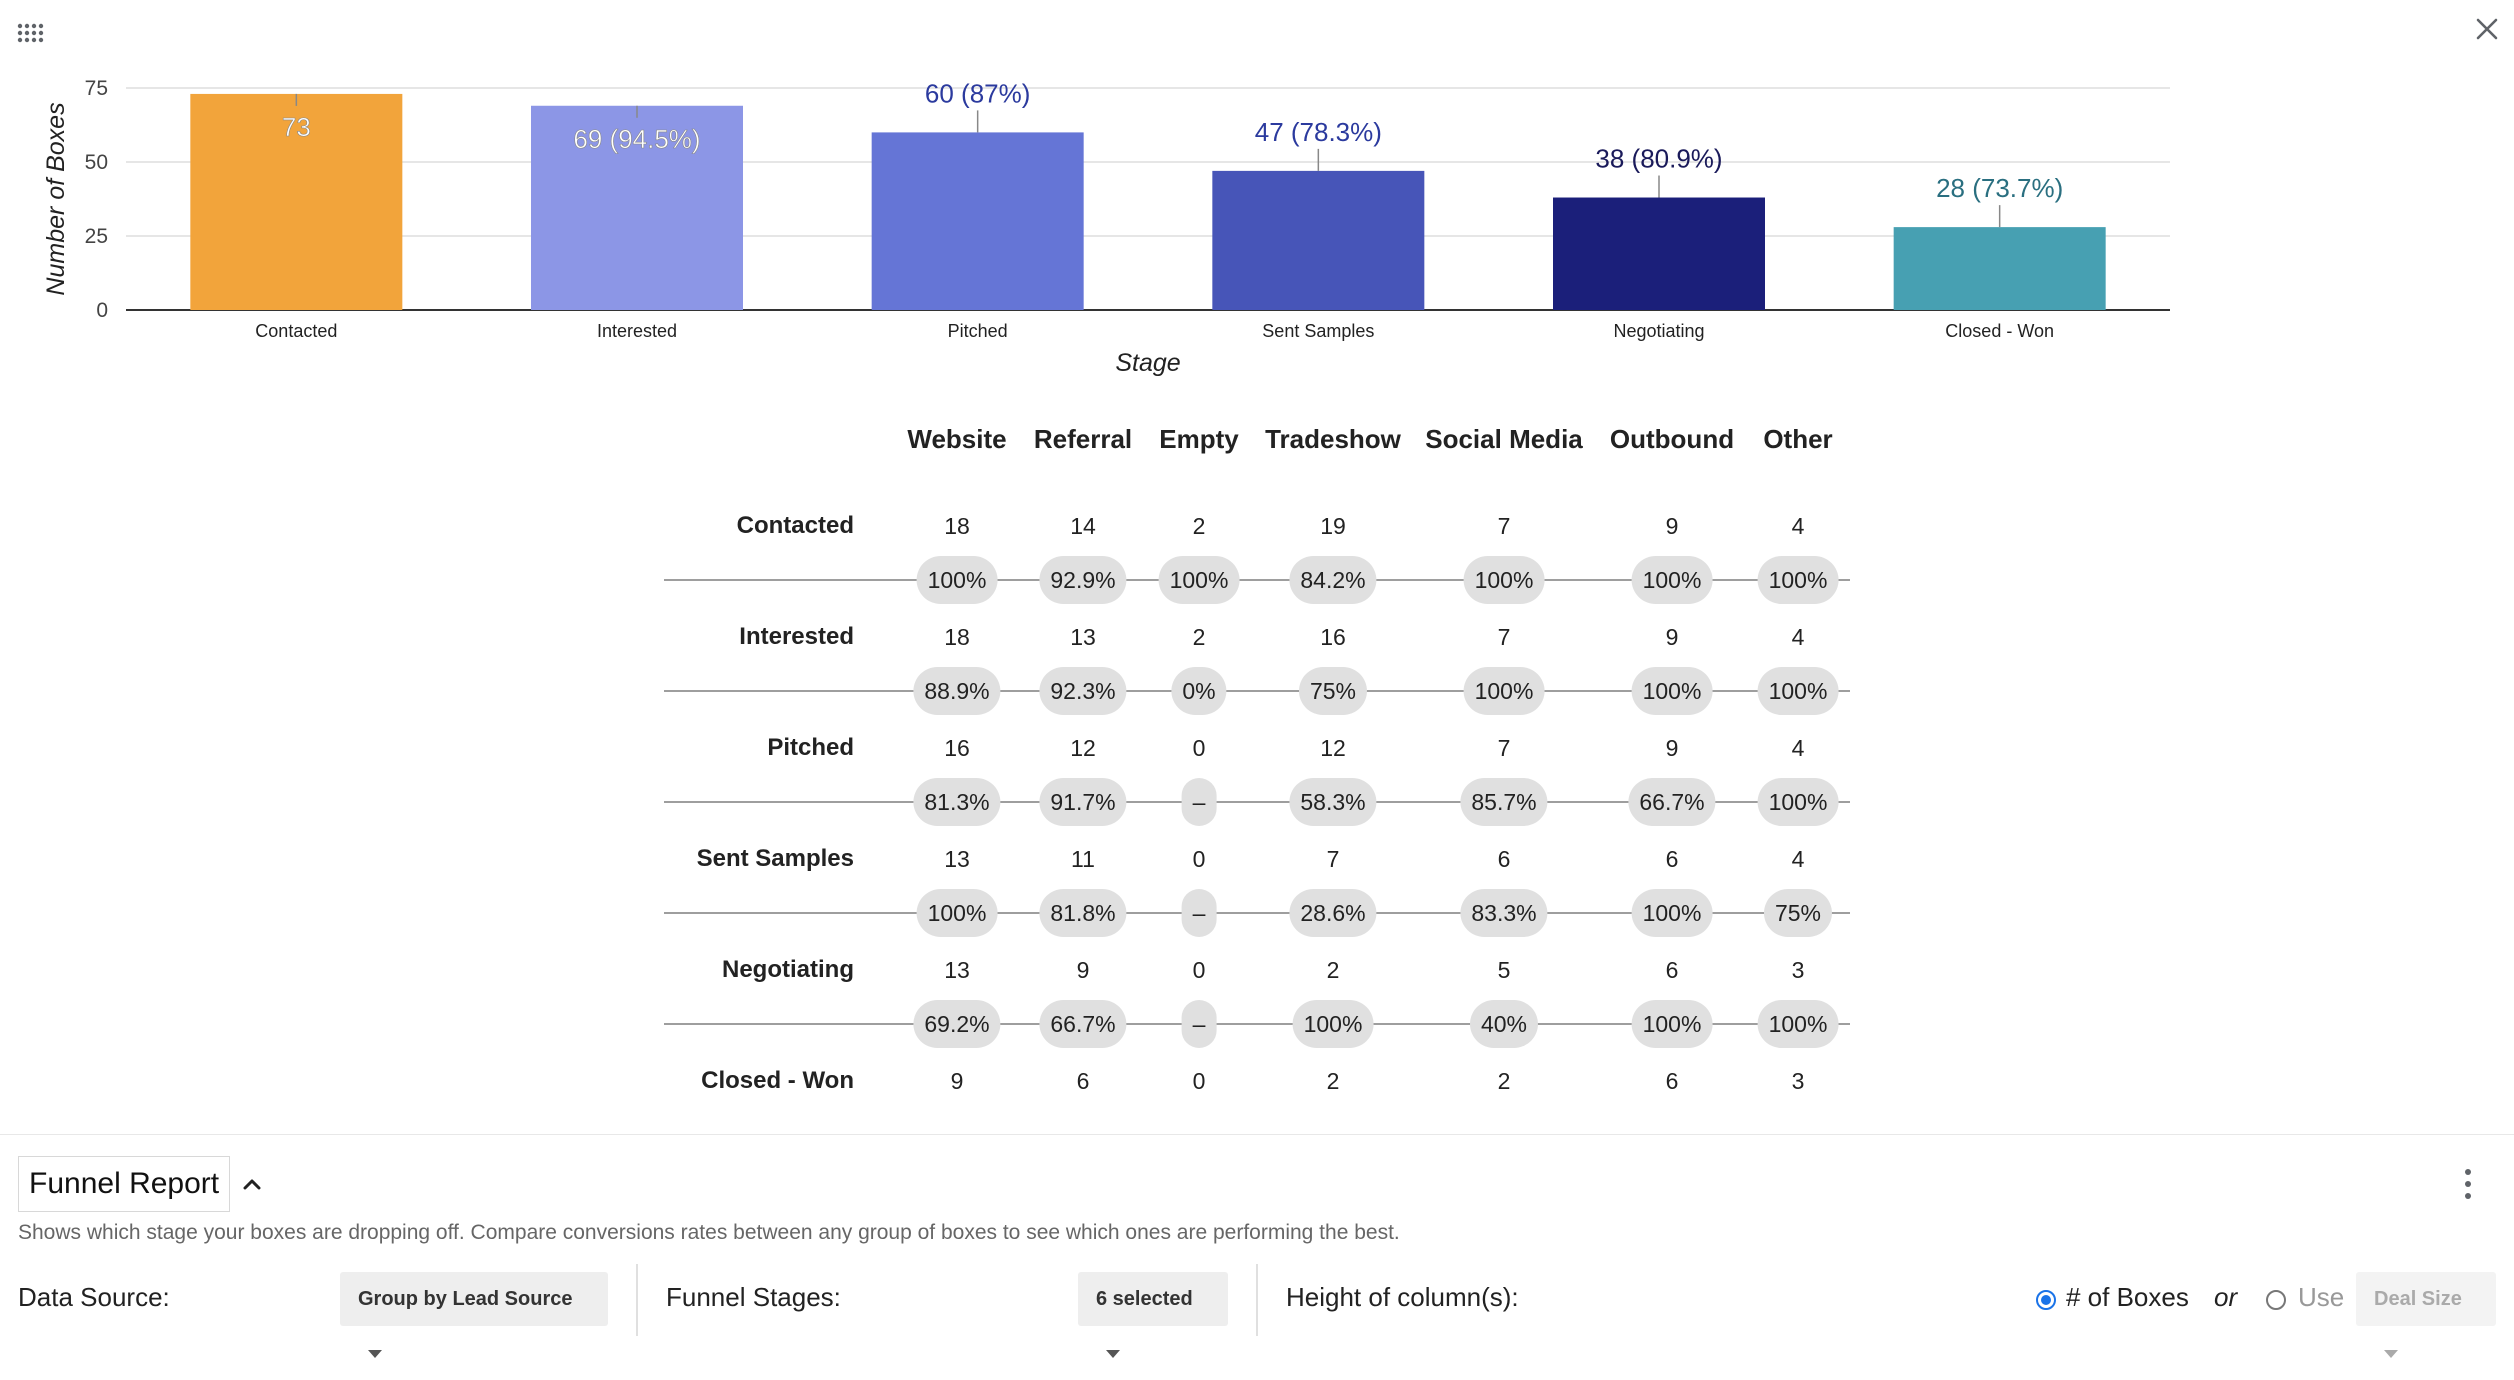  Describe the element at coordinates (252, 1184) in the screenshot. I see `chevron-up-icon` at that location.